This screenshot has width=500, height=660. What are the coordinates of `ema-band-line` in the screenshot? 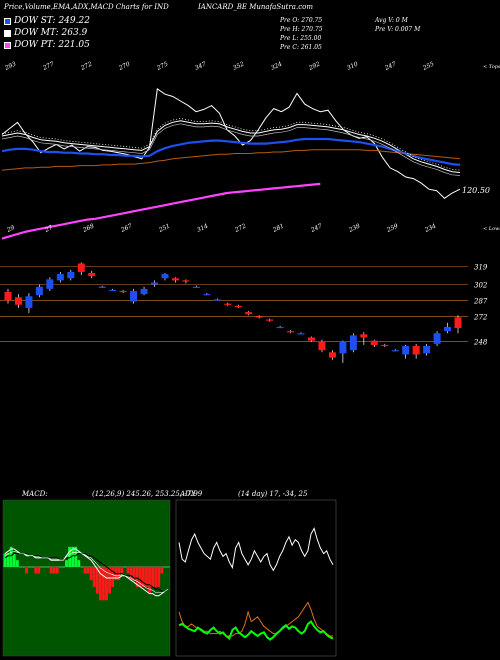 It's located at (231, 149).